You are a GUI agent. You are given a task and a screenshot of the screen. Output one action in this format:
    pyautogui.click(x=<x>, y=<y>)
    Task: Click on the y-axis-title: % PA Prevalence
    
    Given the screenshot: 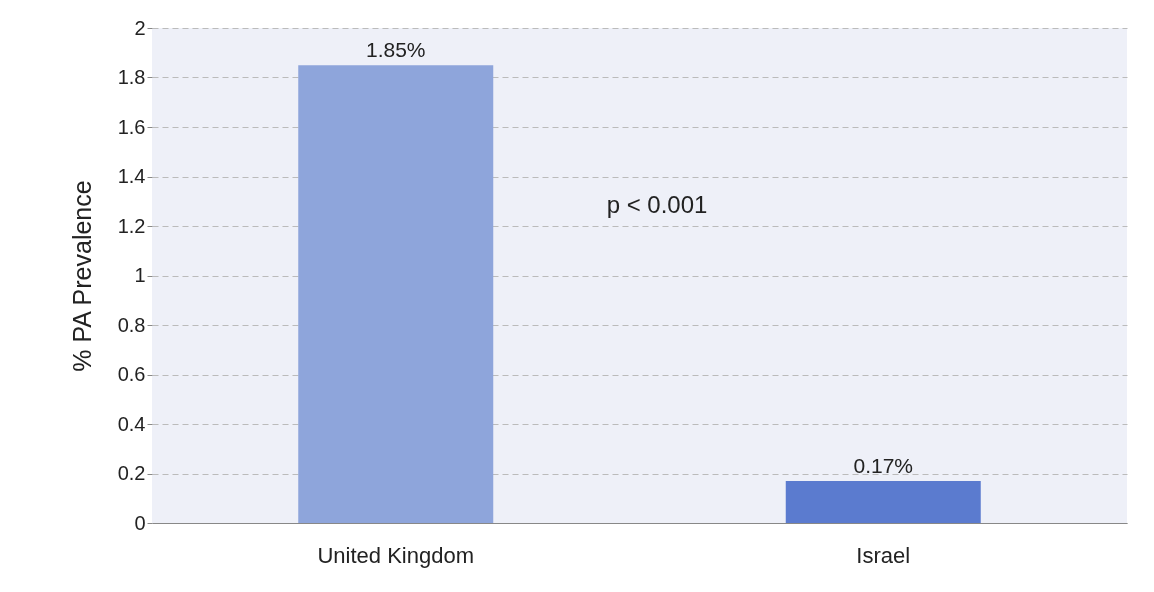 What is the action you would take?
    pyautogui.click(x=81, y=276)
    